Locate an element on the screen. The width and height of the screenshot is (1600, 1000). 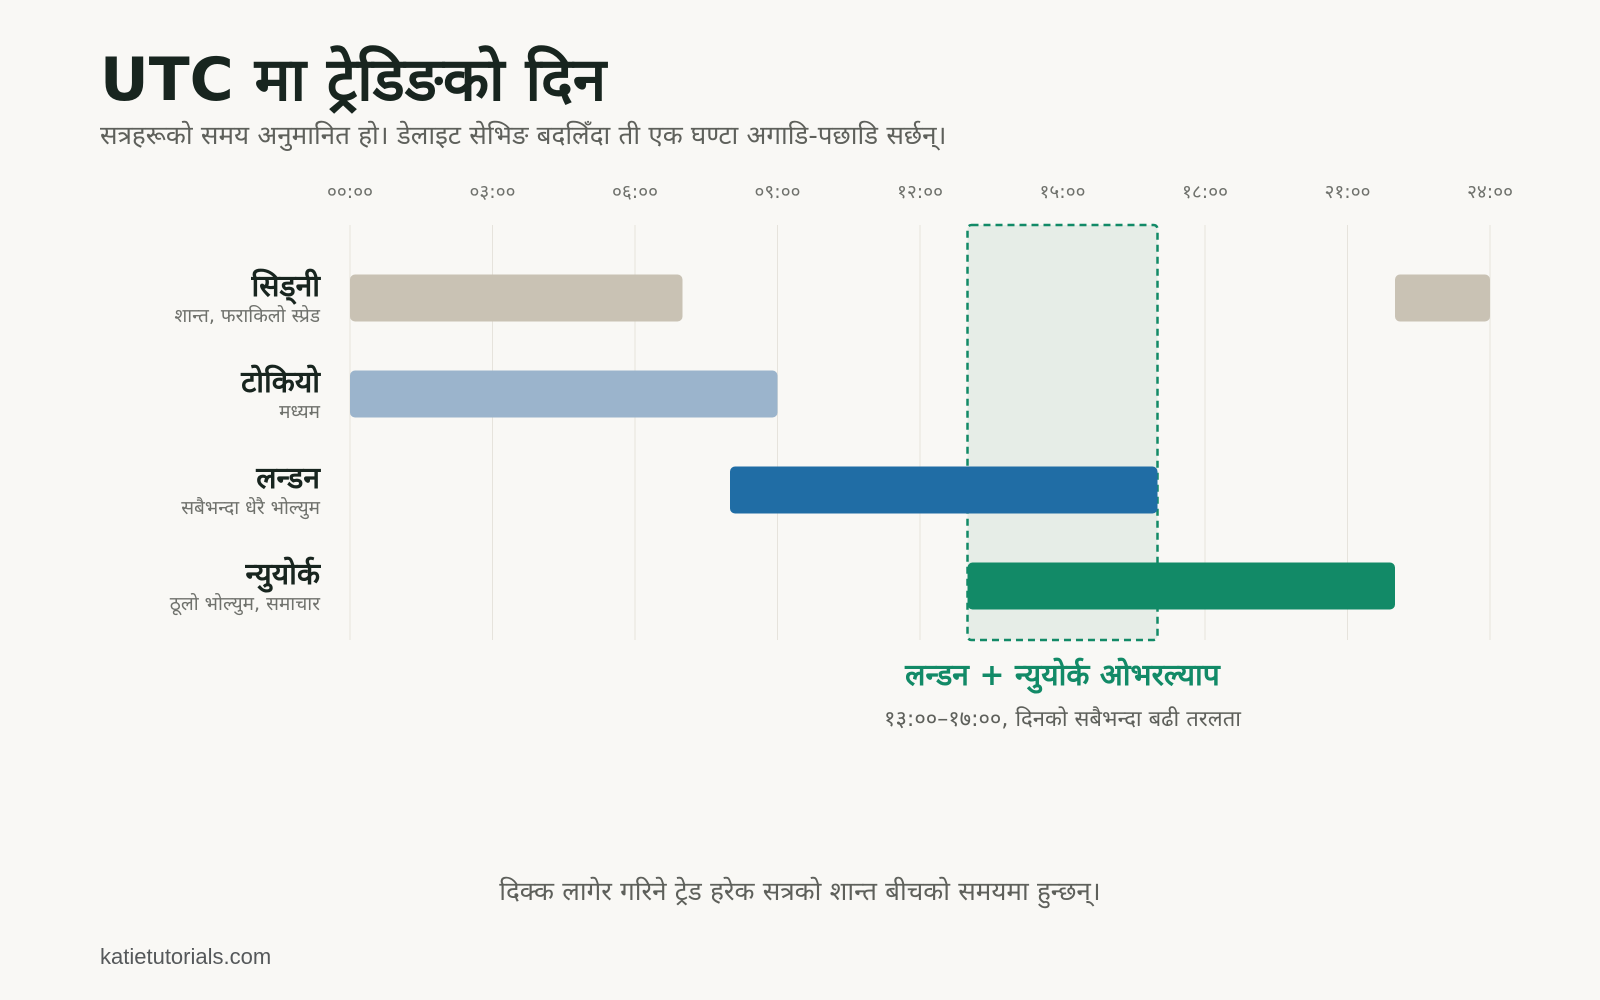
x-tick-label: ०३:०० is located at coordinates (493, 192).